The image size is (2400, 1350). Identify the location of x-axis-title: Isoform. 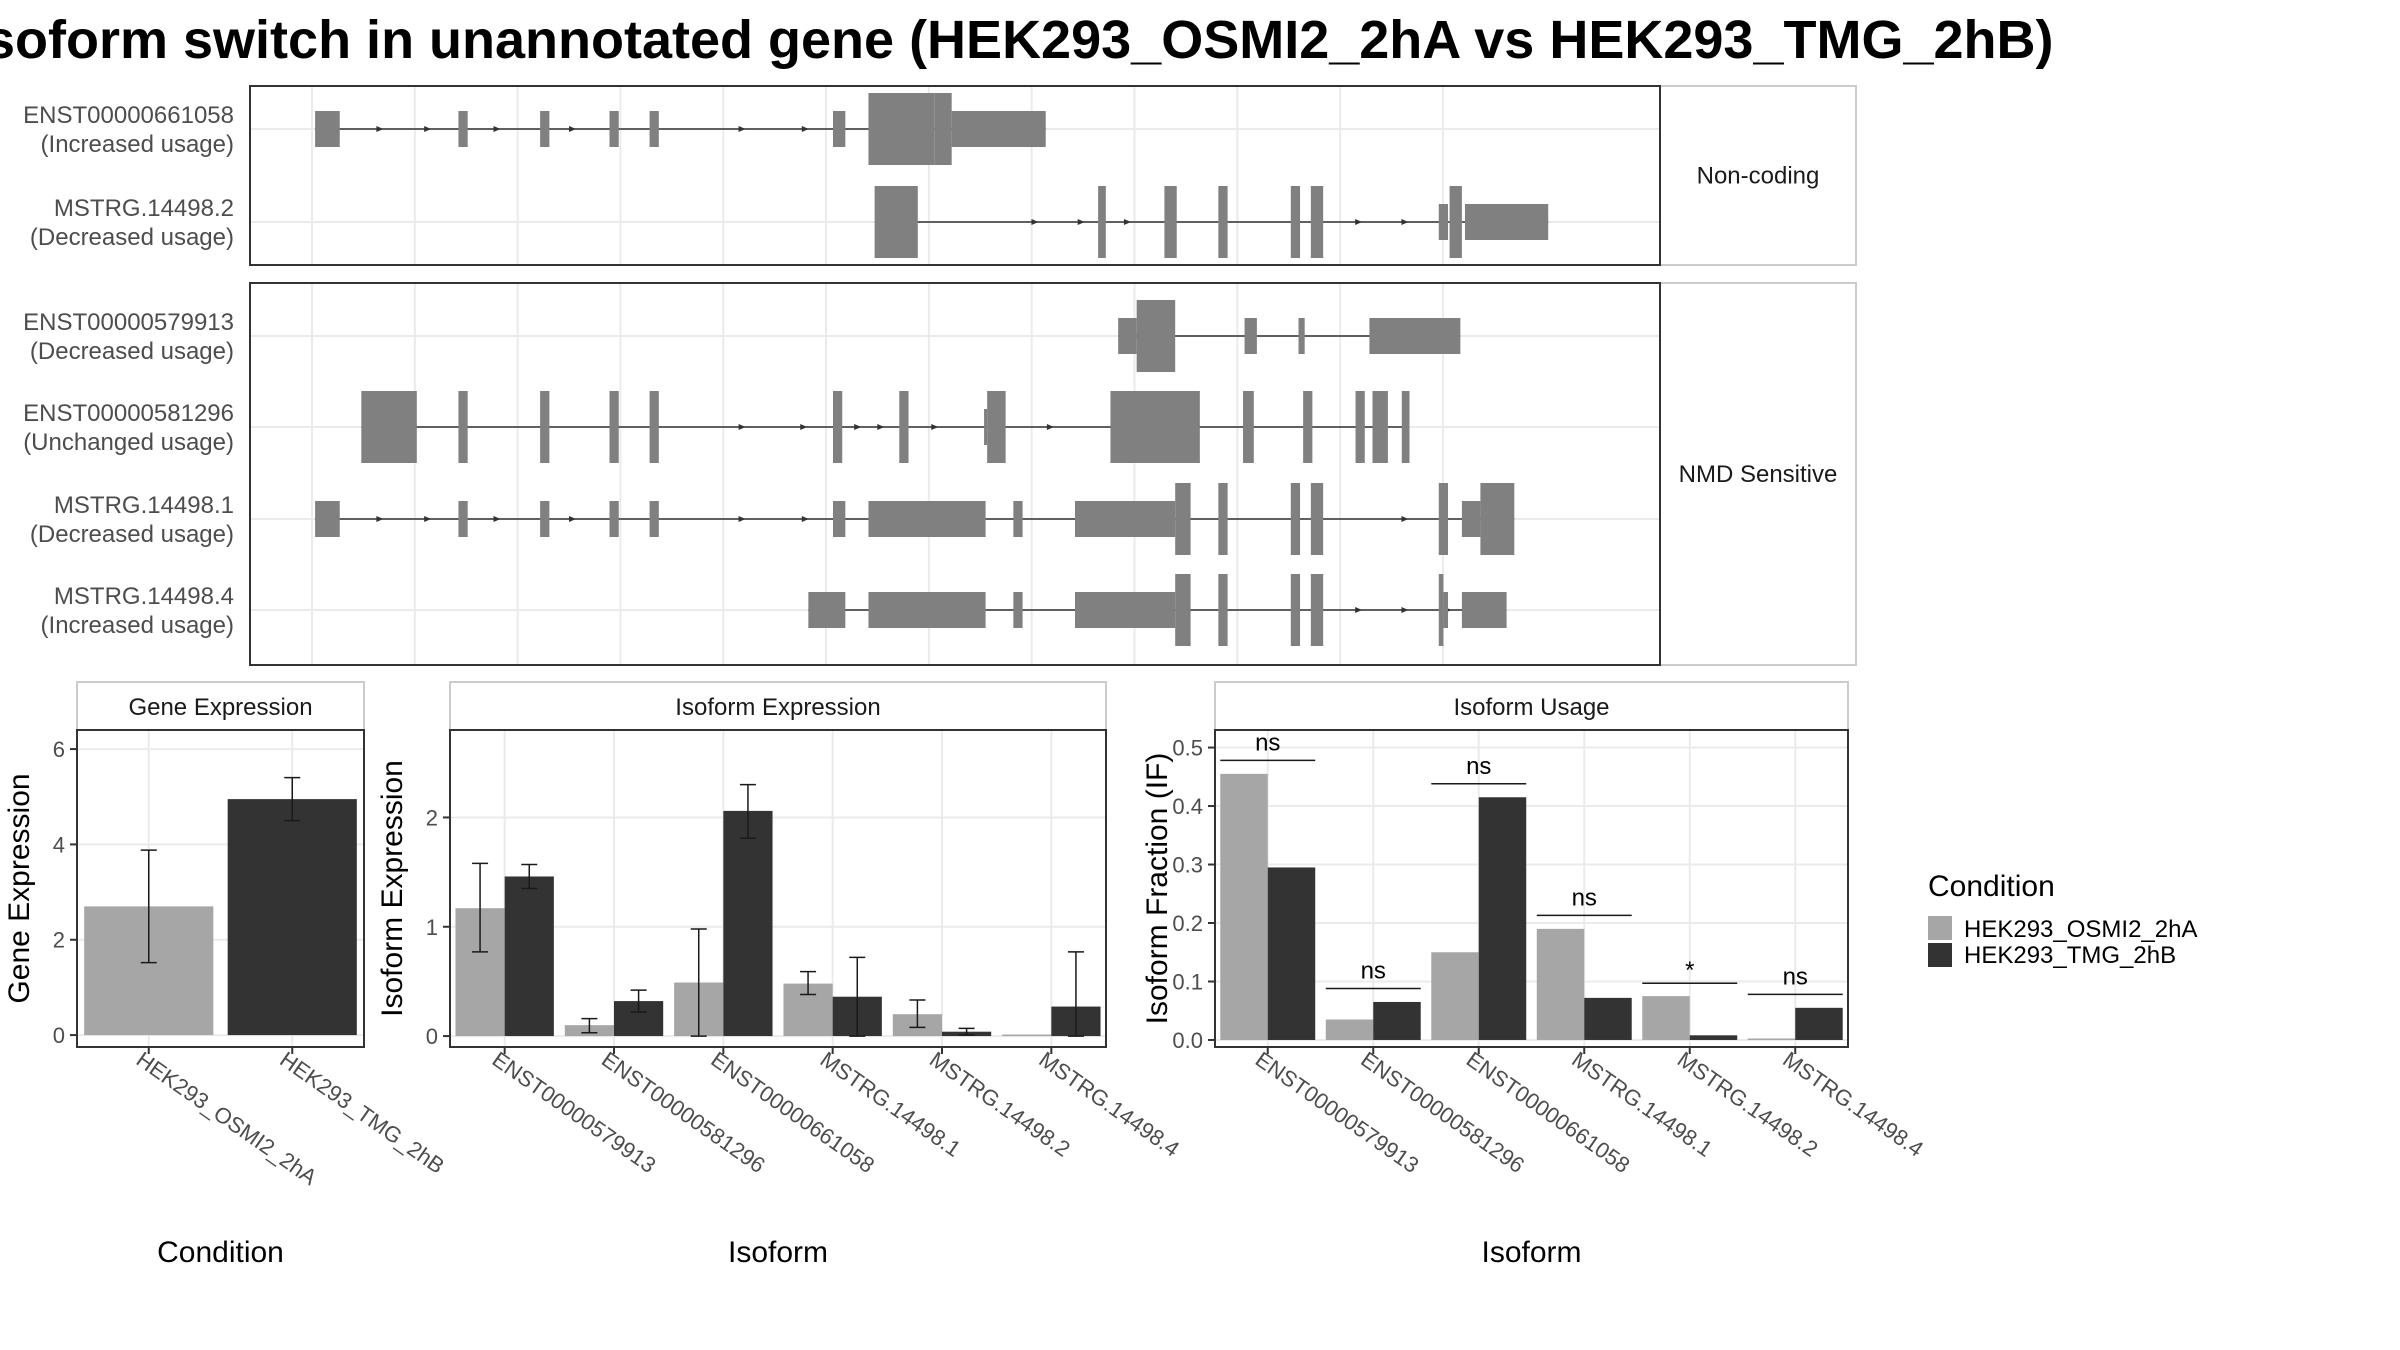
(1531, 1252).